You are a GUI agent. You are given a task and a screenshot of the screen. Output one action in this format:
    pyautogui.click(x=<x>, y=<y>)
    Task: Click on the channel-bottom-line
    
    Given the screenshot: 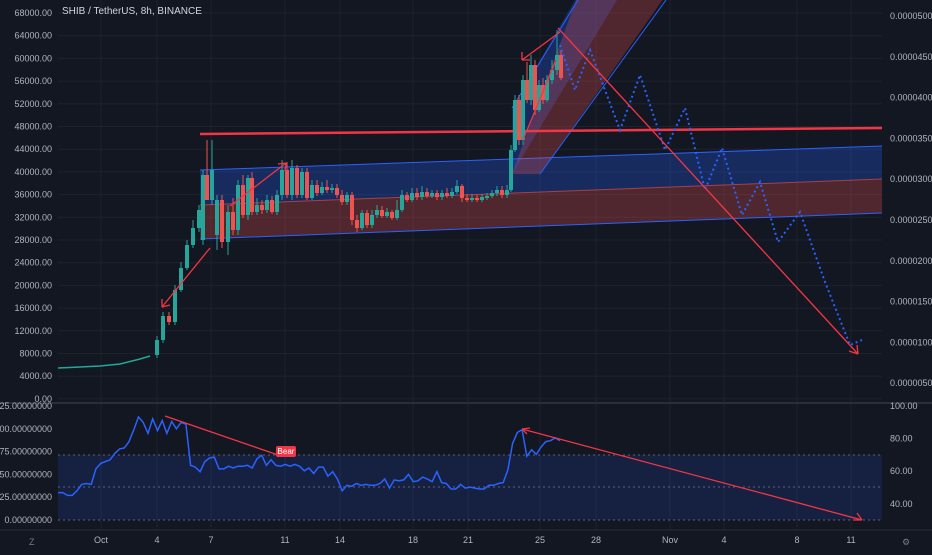 What is the action you would take?
    pyautogui.click(x=541, y=226)
    